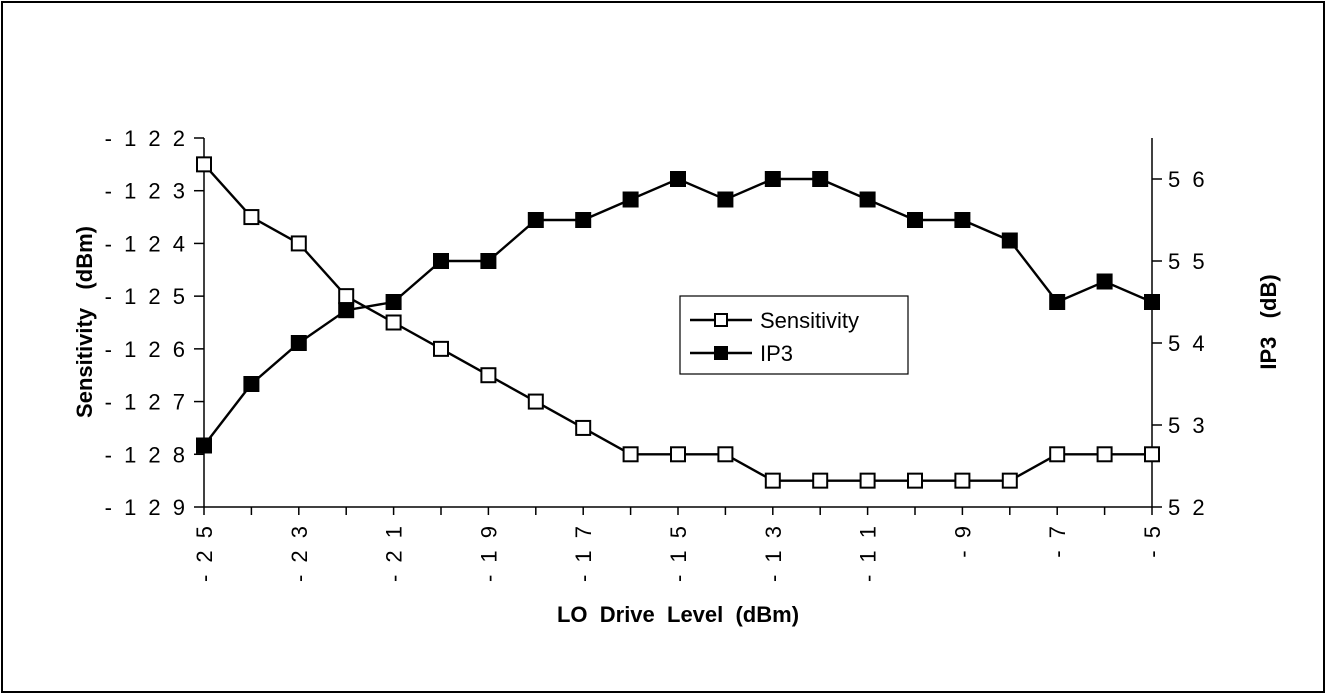 This screenshot has width=1326, height=694. Describe the element at coordinates (1152, 540) in the screenshot. I see `x-tick-label: - 5` at that location.